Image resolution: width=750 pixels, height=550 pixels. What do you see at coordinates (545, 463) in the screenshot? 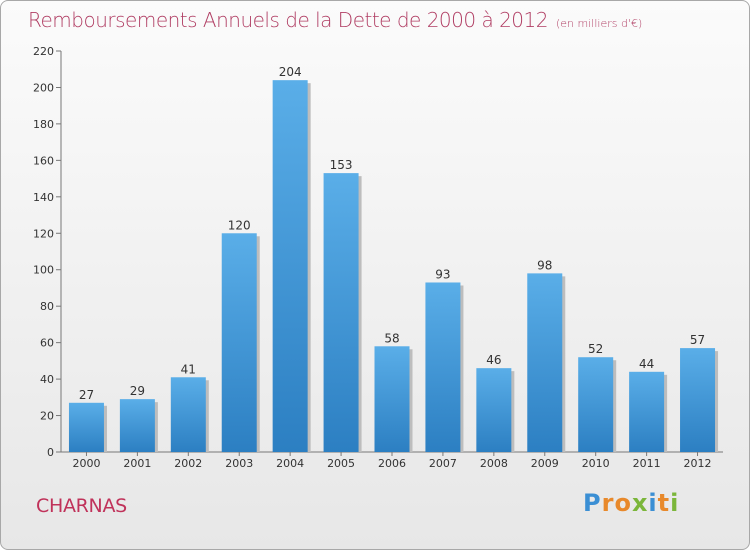
I see `x-tick-label: 2009` at bounding box center [545, 463].